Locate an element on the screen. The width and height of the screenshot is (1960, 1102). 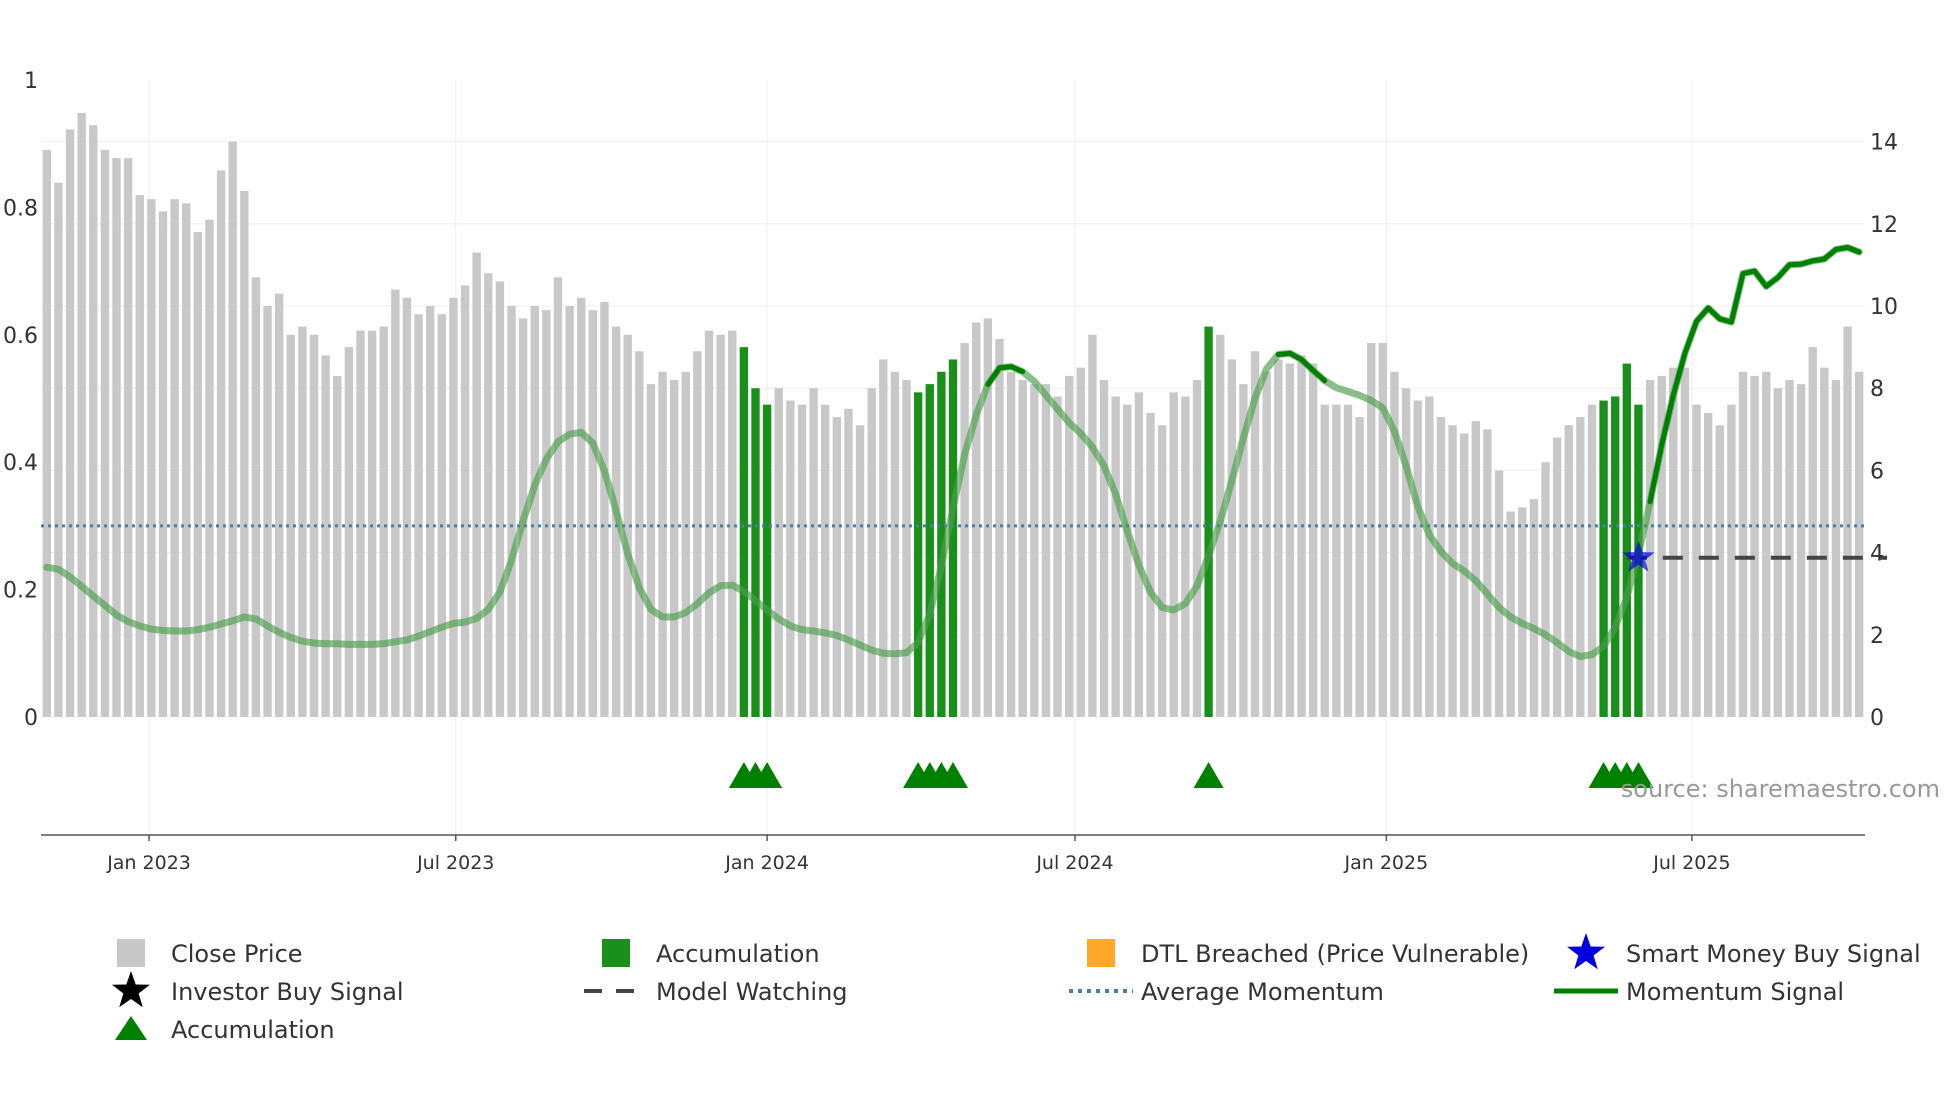
legend-item: Momentum Signal is located at coordinates (1699, 992).